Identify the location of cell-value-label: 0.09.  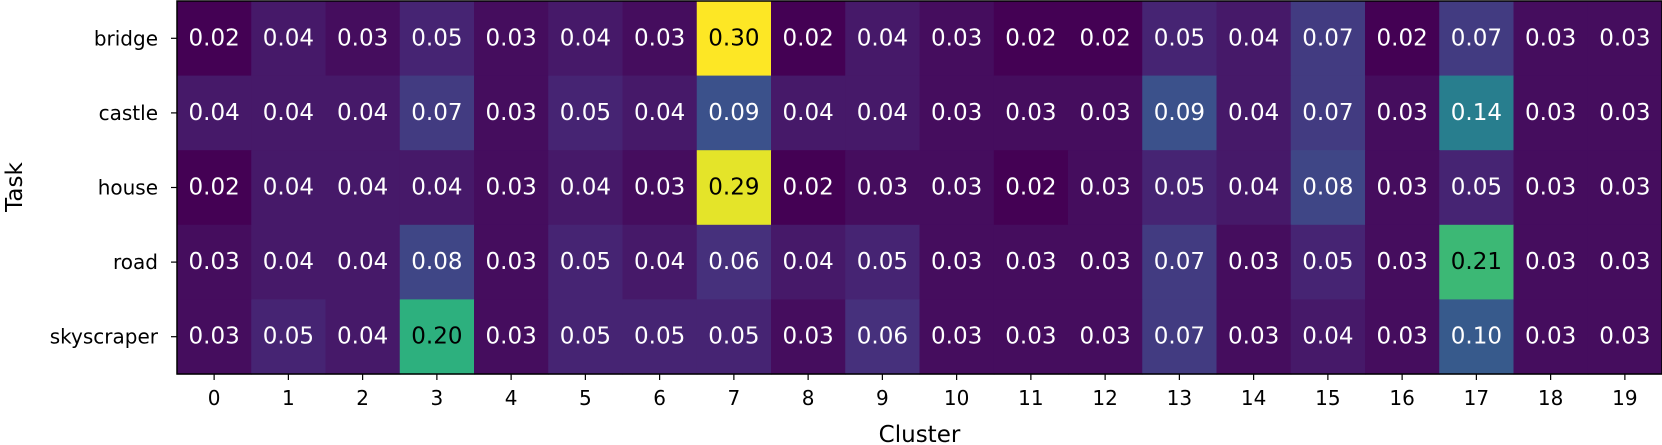
(733, 113).